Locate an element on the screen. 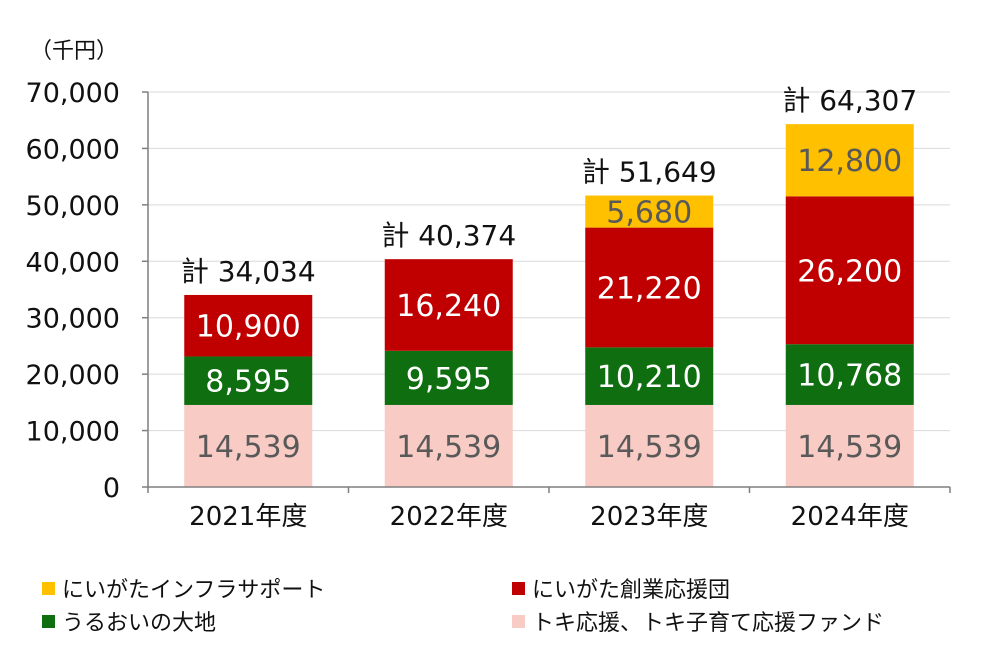 Image resolution: width=1000 pixels, height=666 pixels. data-label: 10,900 is located at coordinates (248, 327).